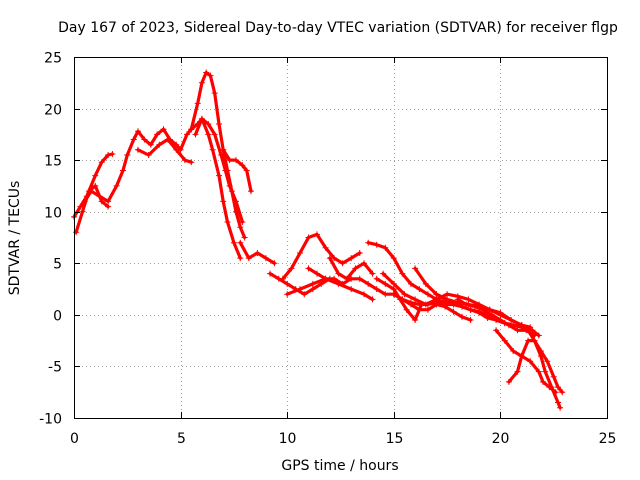 The image size is (640, 480). Describe the element at coordinates (74, 439) in the screenshot. I see `x-tick-label: 0` at that location.